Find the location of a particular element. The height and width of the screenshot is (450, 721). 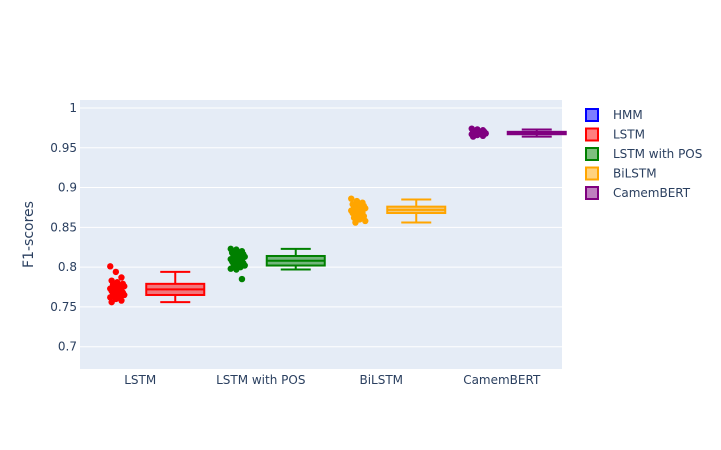

legend: HMM LSTM LSTM with POS BiLSTM CamemBERT is located at coordinates (643, 154).